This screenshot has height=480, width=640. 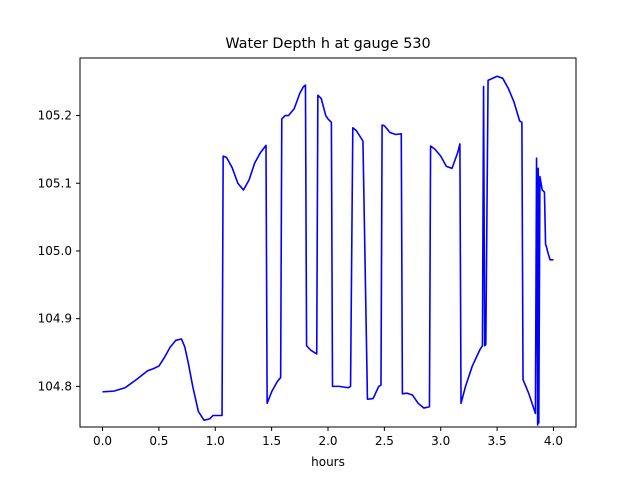 What do you see at coordinates (55, 386) in the screenshot?
I see `y-tick-label: 104.8` at bounding box center [55, 386].